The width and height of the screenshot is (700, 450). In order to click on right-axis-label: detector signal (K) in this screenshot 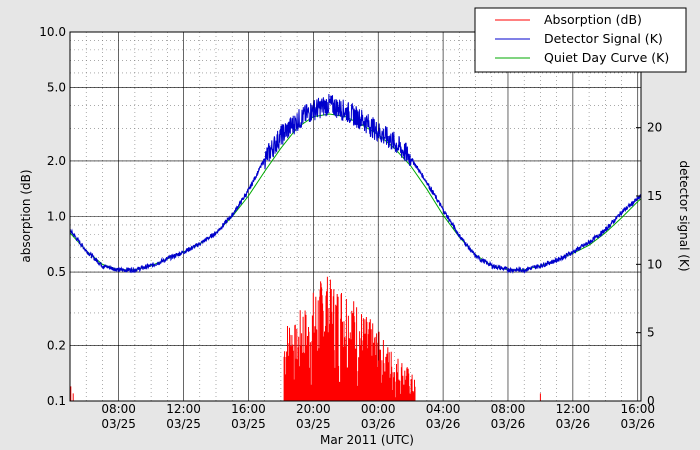, I will do `click(684, 215)`.